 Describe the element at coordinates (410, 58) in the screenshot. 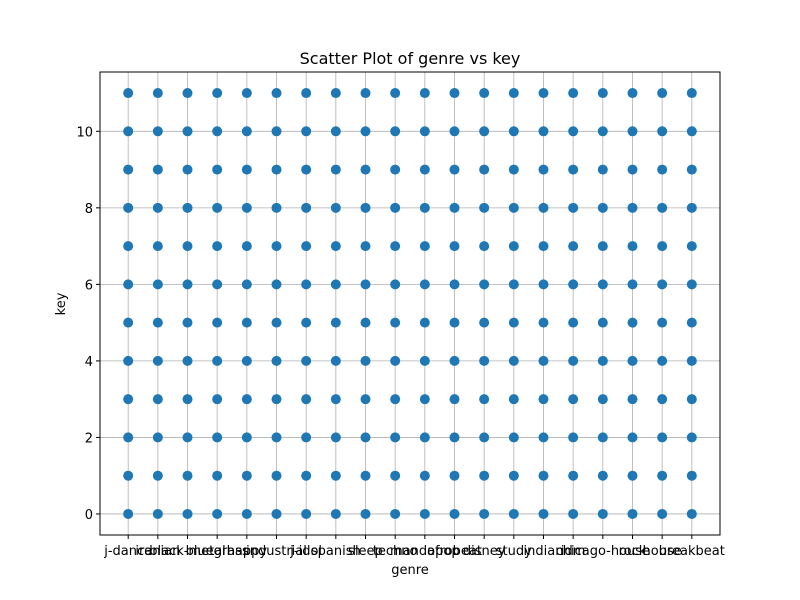

I see `chart-title: Scatter Plot of genre vs key` at that location.